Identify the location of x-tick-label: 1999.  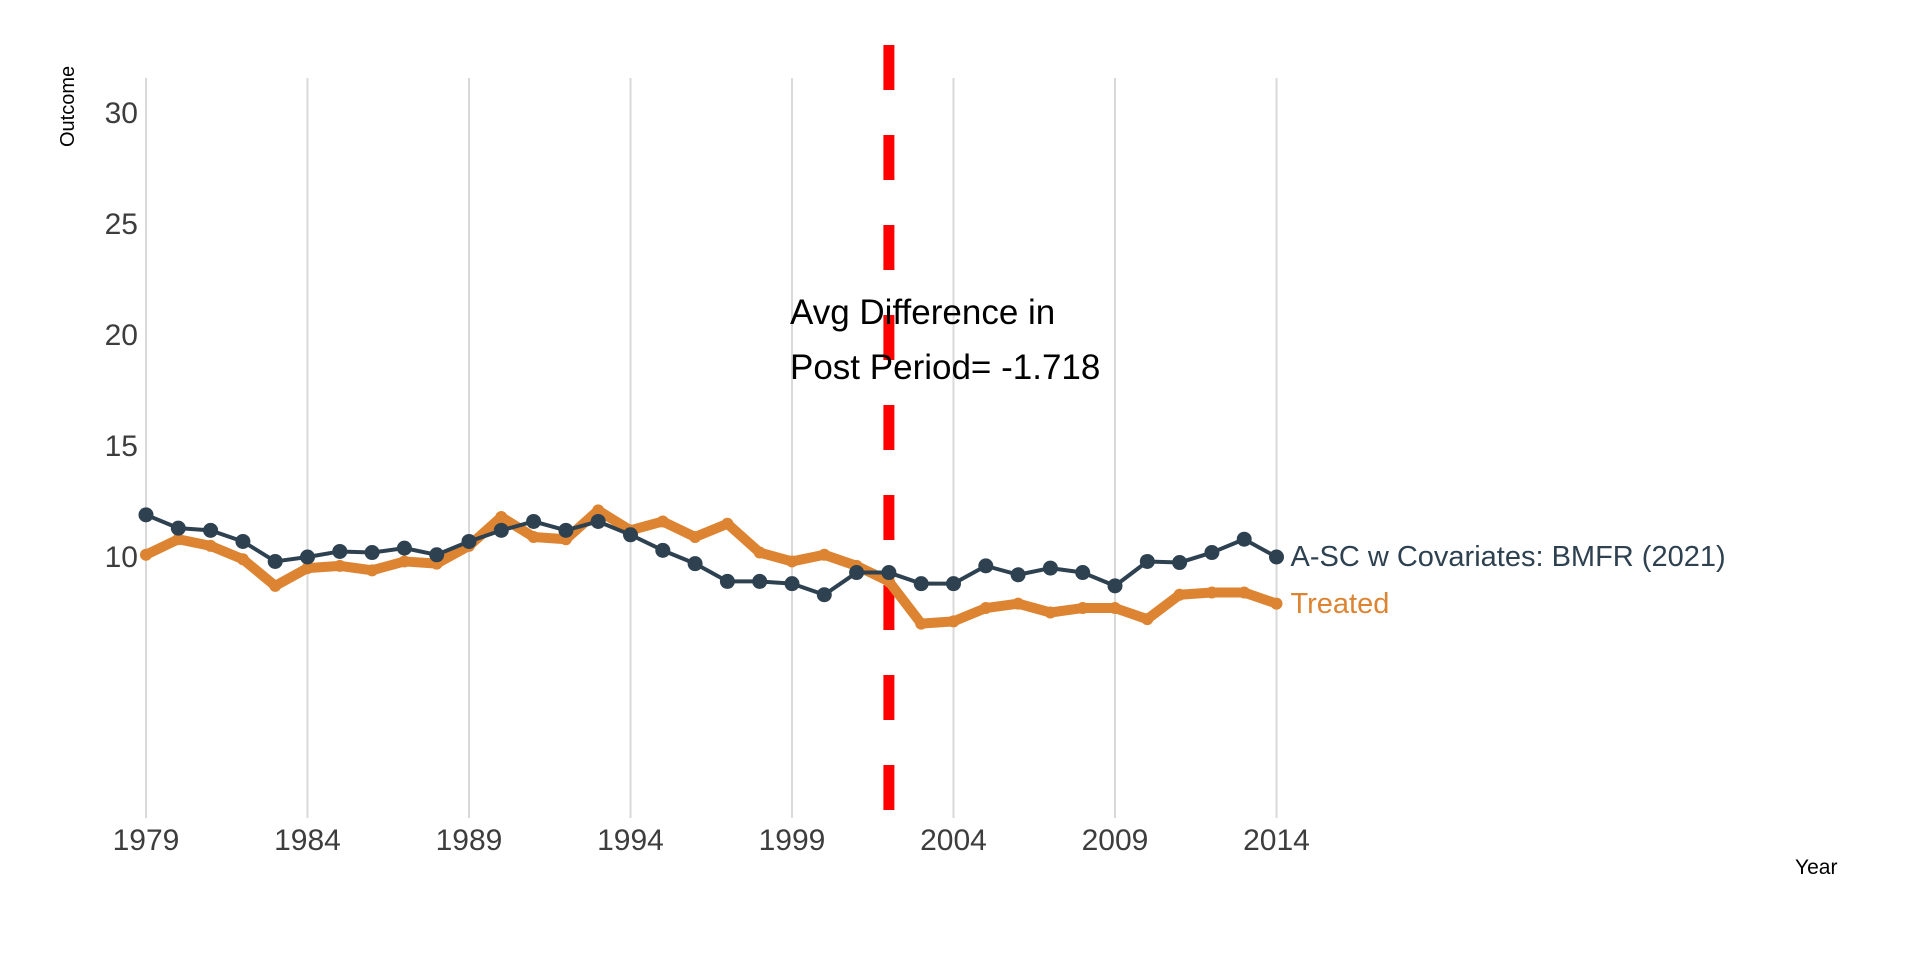
(792, 840).